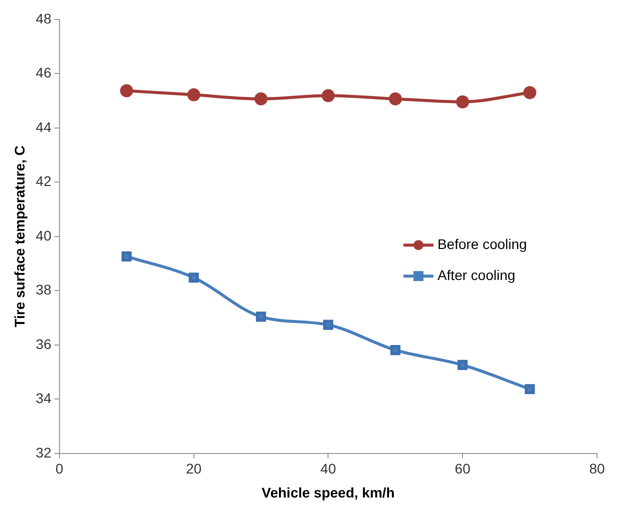 Image resolution: width=629 pixels, height=514 pixels. Describe the element at coordinates (44, 290) in the screenshot. I see `y-tick-label: 38` at that location.